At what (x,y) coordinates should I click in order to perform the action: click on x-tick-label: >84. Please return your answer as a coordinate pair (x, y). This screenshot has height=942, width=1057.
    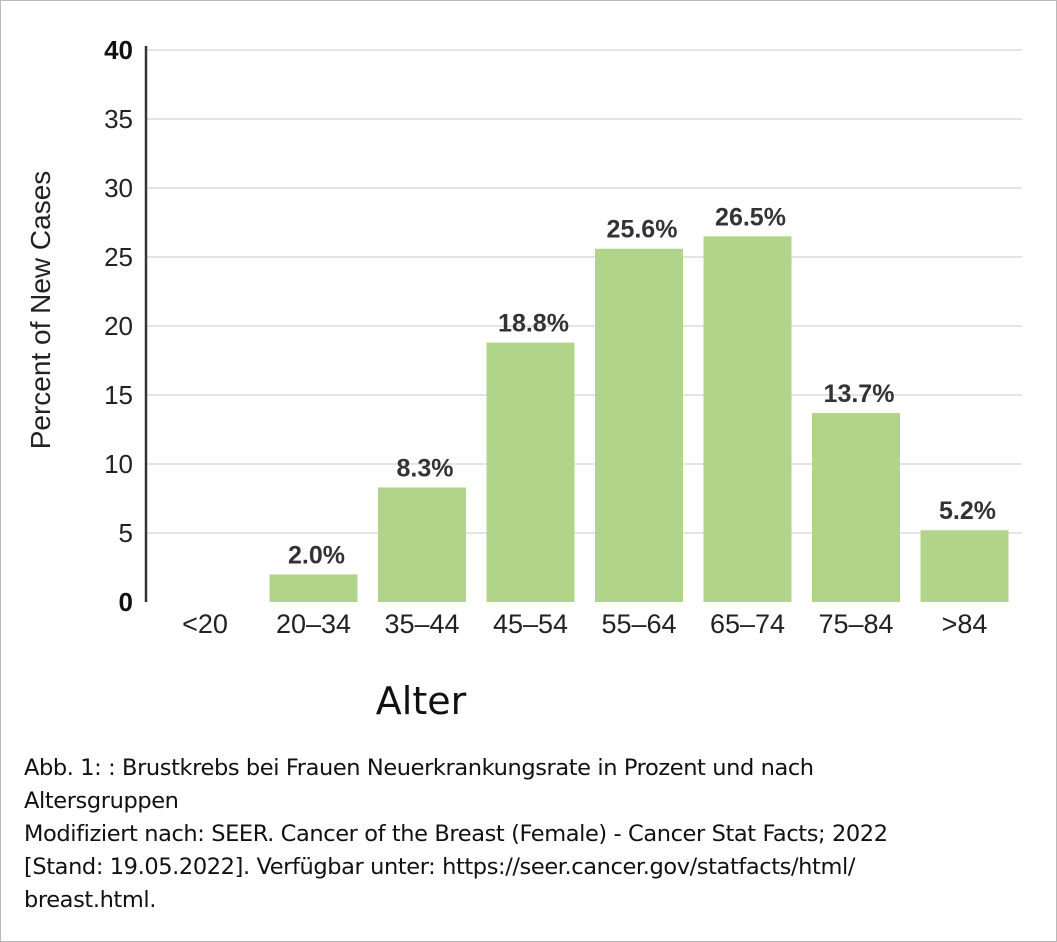
    Looking at the image, I should click on (965, 624).